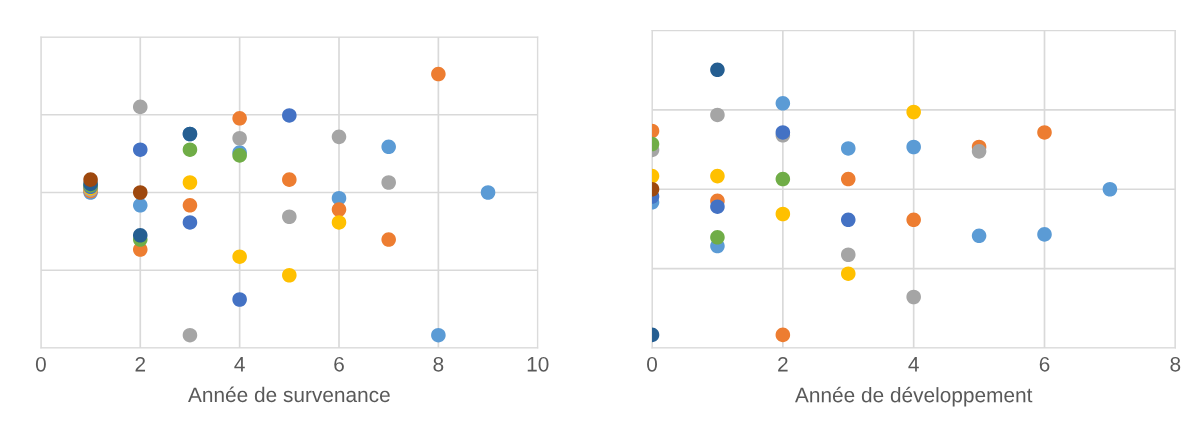 Image resolution: width=1203 pixels, height=435 pixels. I want to click on x-tick-label: 10, so click(538, 364).